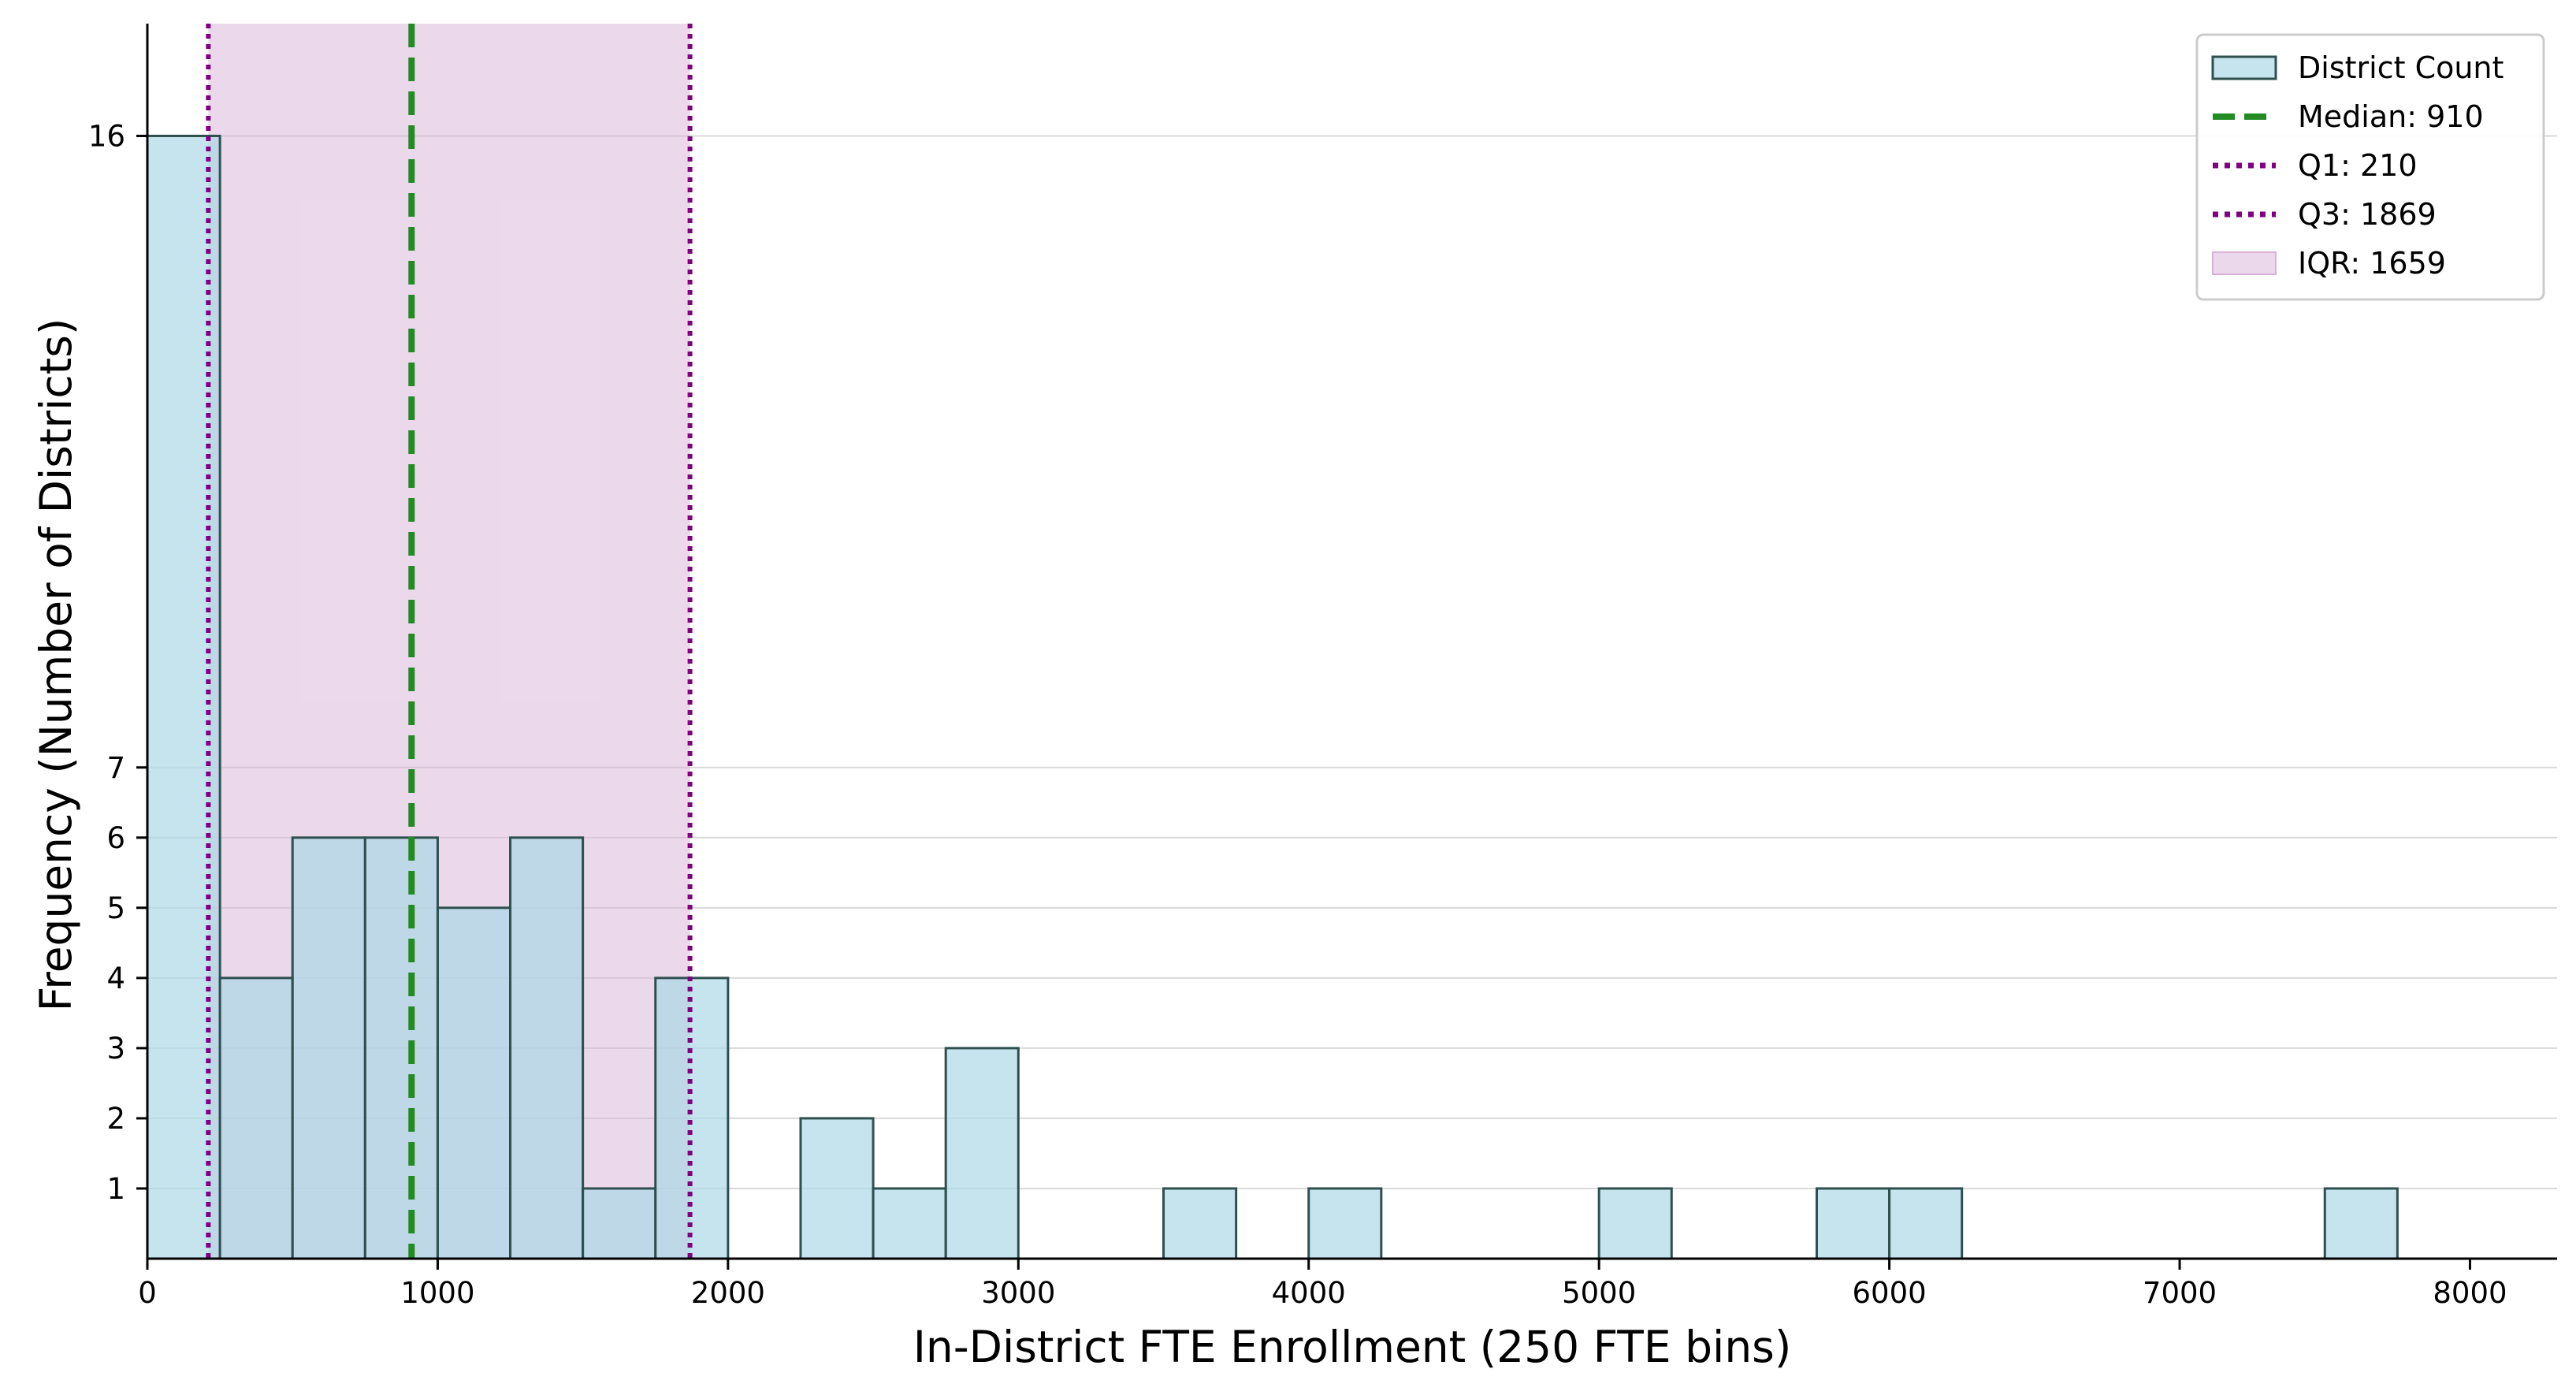 The image size is (2576, 1395). I want to click on y-tick-label: 3, so click(115, 1049).